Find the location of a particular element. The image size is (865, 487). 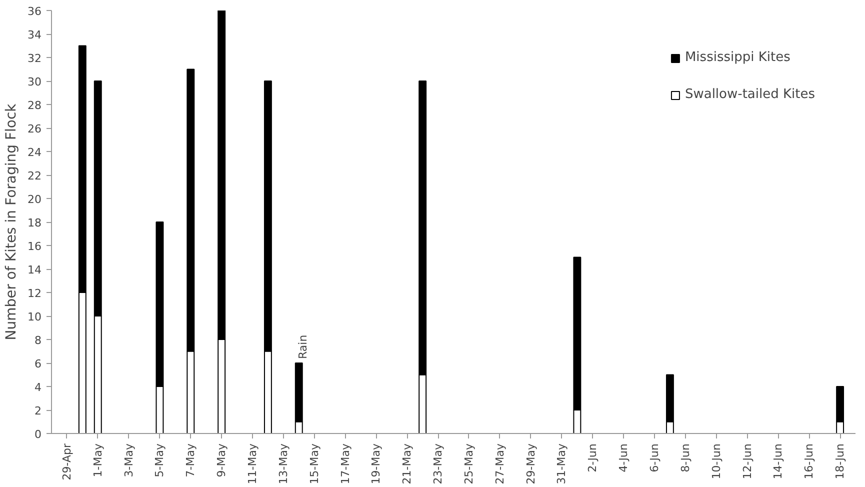

x-tick-label: 7-May is located at coordinates (191, 460).